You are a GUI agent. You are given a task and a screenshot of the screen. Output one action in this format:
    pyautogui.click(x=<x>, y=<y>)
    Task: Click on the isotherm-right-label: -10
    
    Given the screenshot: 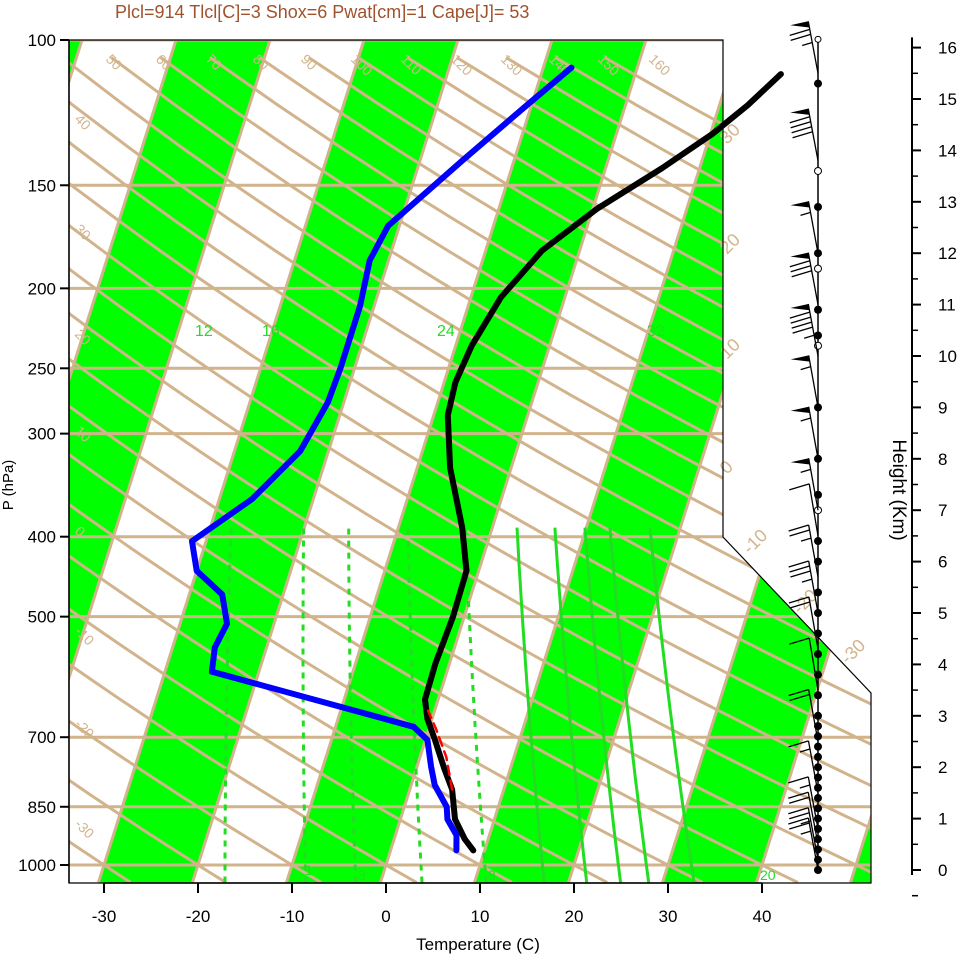 What is the action you would take?
    pyautogui.click(x=755, y=541)
    